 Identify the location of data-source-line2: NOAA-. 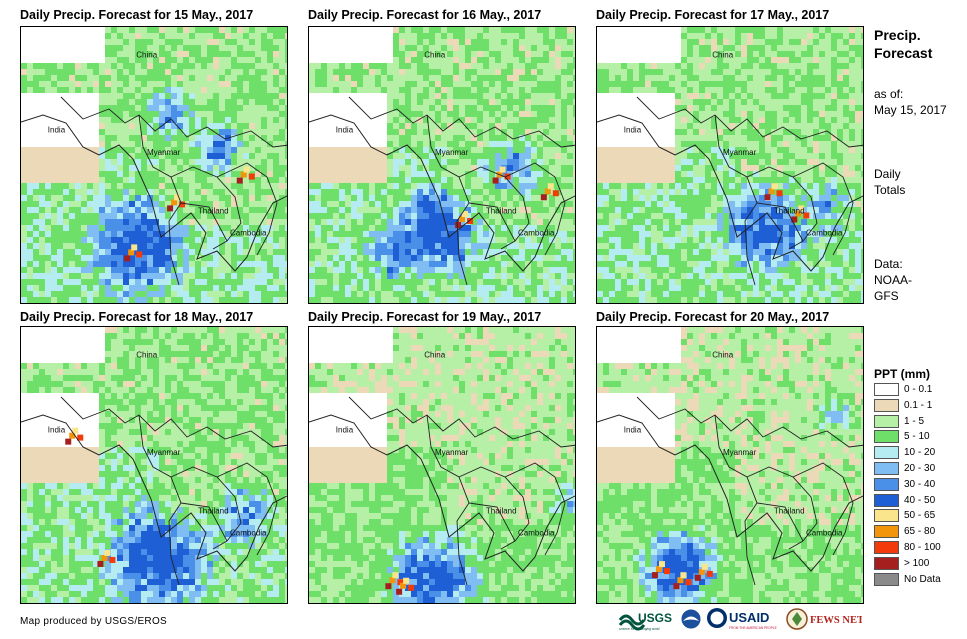
(893, 280).